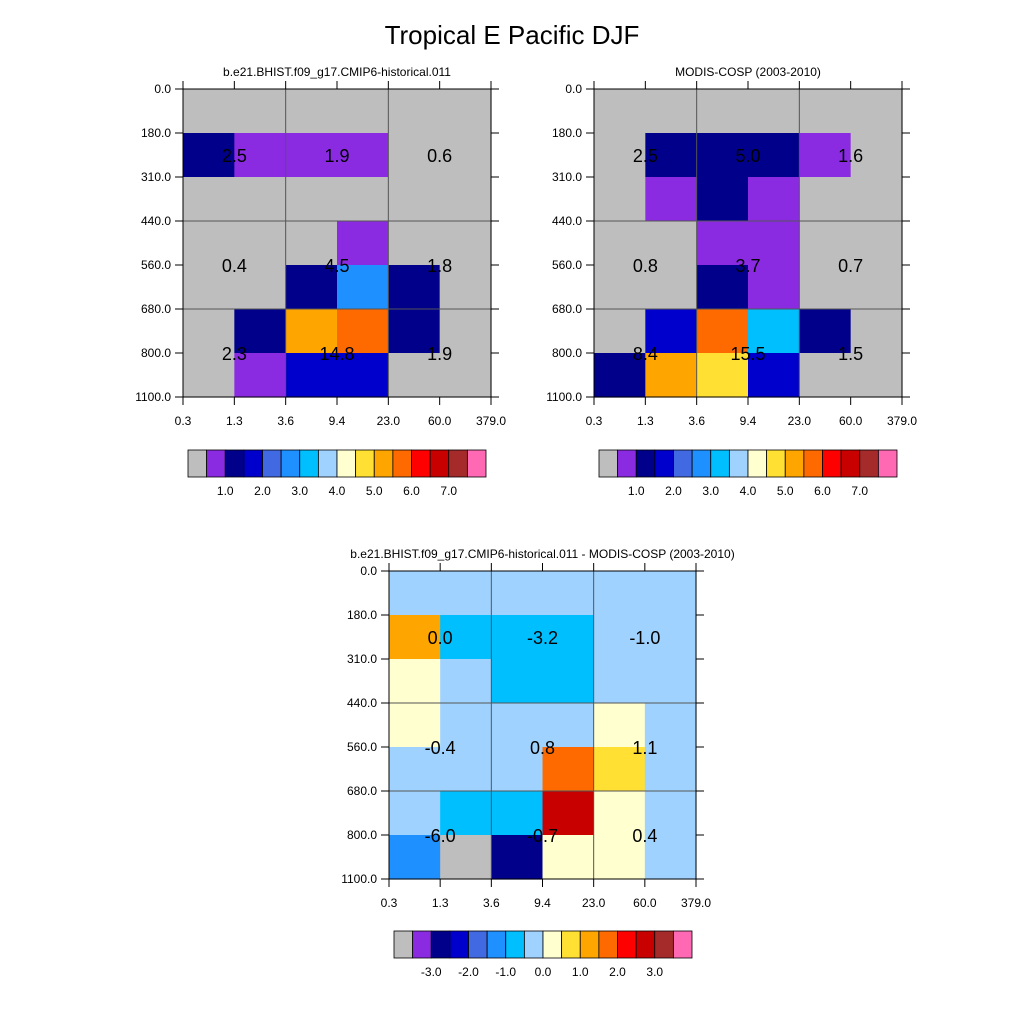 This screenshot has height=1024, width=1024. What do you see at coordinates (439, 354) in the screenshot?
I see `cell-value-label: 1.9` at bounding box center [439, 354].